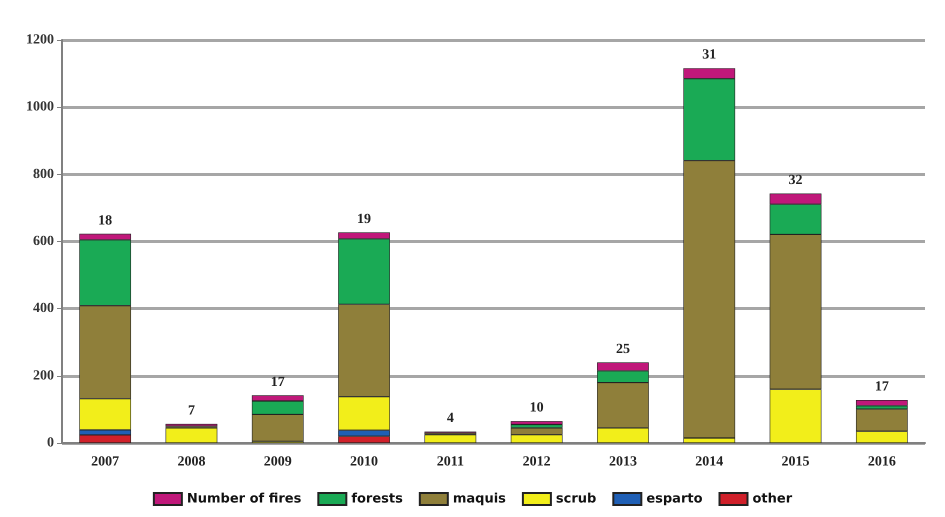 The image size is (945, 517). Describe the element at coordinates (278, 462) in the screenshot. I see `x-tick-label: 2009` at that location.